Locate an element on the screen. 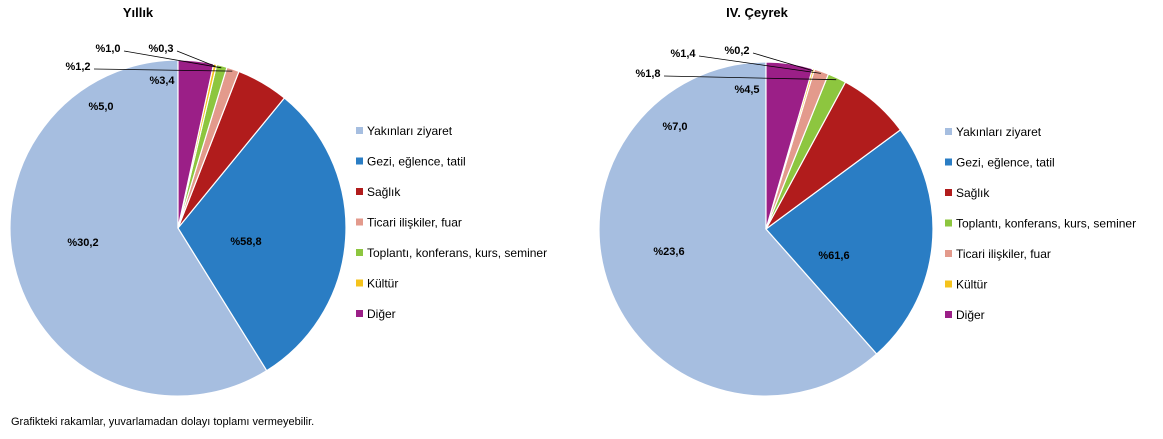 This screenshot has height=439, width=1163. slice-label: %61,6 is located at coordinates (833, 256).